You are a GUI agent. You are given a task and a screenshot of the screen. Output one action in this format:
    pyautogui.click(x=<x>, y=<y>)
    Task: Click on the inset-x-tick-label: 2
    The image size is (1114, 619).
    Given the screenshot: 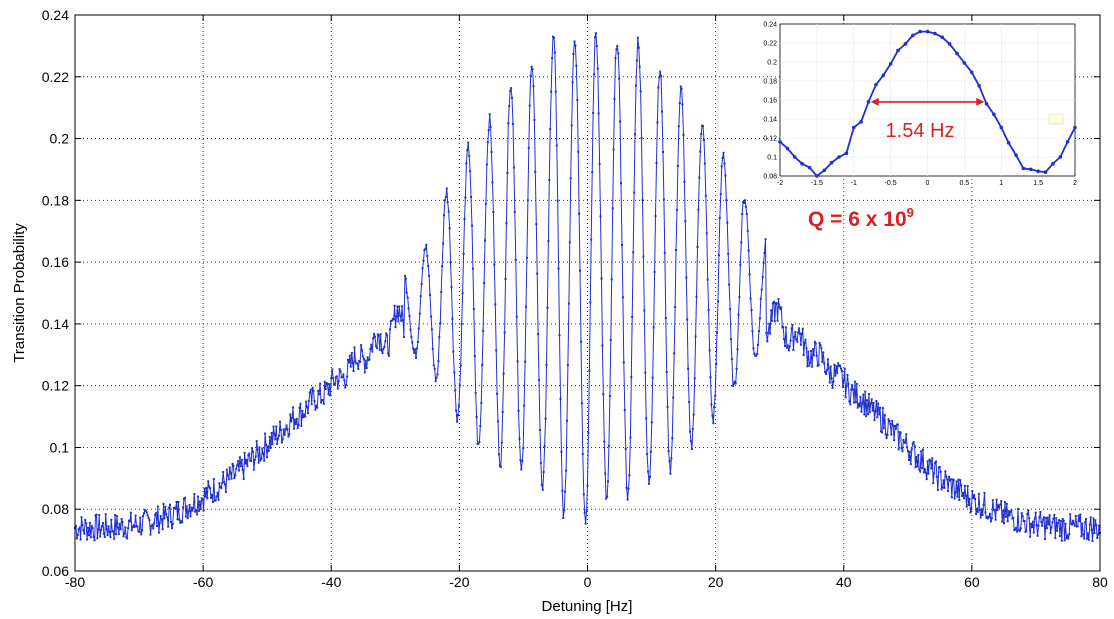 What is the action you would take?
    pyautogui.click(x=1075, y=183)
    